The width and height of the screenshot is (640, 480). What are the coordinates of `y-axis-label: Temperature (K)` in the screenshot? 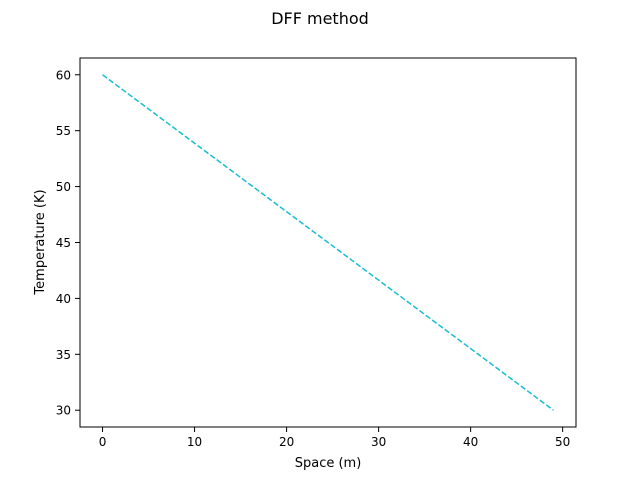 It's located at (40, 242).